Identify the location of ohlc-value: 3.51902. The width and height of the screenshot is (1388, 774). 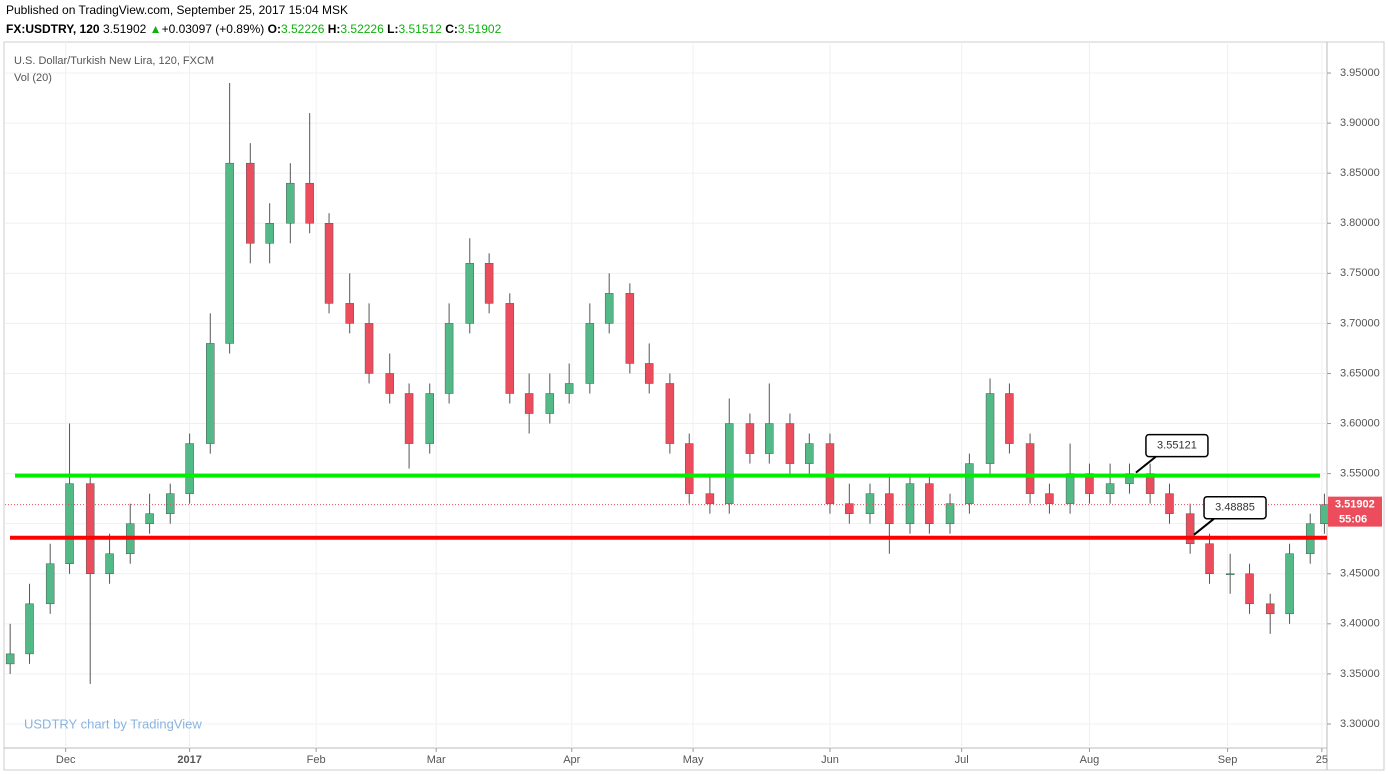
(479, 29).